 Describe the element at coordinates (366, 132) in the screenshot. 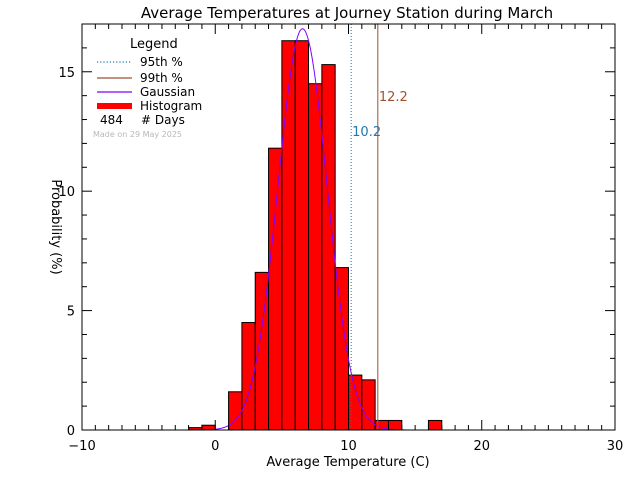

I see `percentile-label: 10.2` at that location.